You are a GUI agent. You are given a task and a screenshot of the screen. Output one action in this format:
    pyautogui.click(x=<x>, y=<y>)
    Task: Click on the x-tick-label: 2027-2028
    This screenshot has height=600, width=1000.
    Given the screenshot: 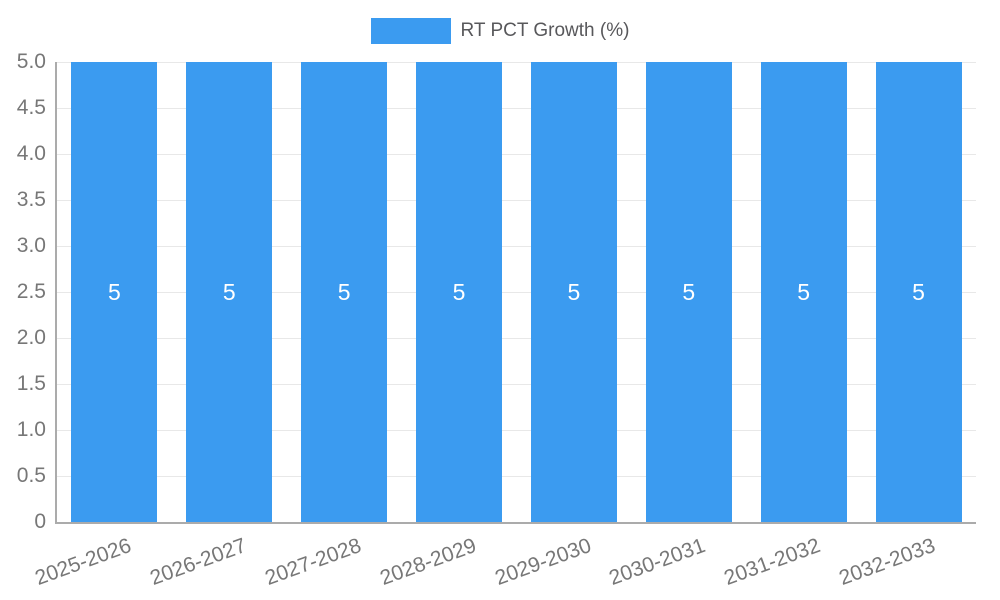 What is the action you would take?
    pyautogui.click(x=313, y=562)
    